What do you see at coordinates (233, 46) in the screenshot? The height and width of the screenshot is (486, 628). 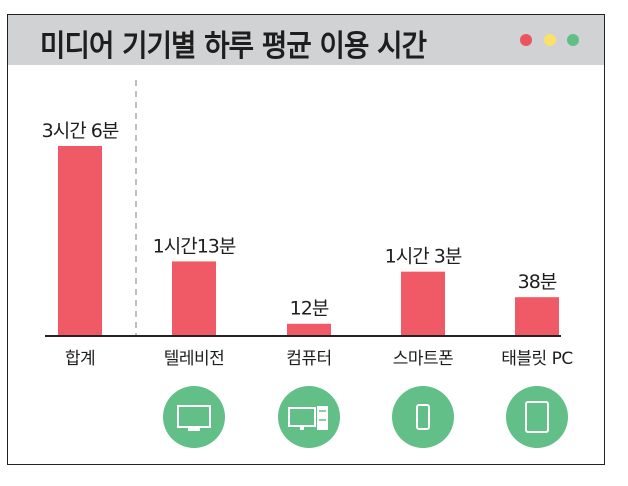 I see `chart-title: 미디어 기기별 하루 평균 이용 시간` at bounding box center [233, 46].